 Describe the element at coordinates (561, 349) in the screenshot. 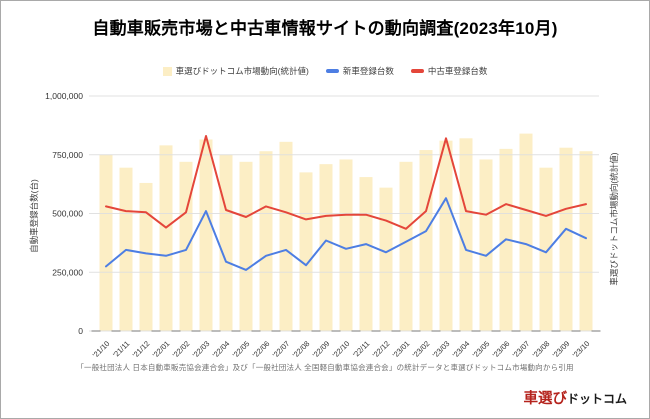

I see `x-tick-label: '23/09` at that location.